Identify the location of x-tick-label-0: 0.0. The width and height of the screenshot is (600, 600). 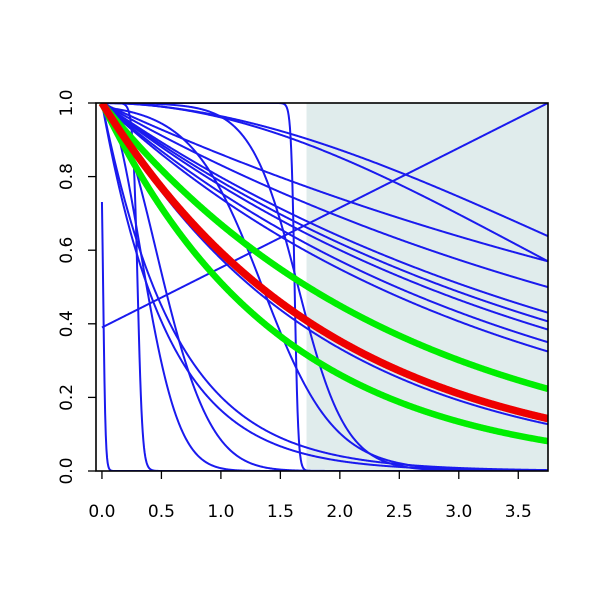
(101, 512).